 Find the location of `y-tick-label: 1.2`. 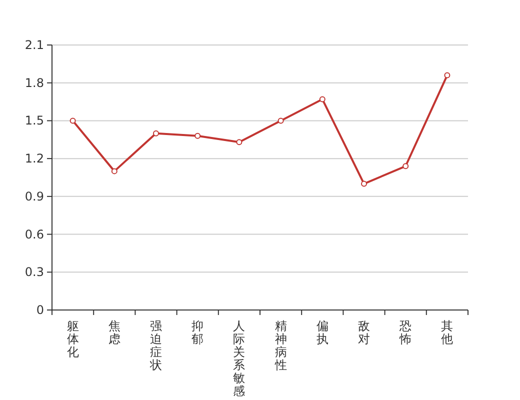

y-tick-label: 1.2 is located at coordinates (34, 159).